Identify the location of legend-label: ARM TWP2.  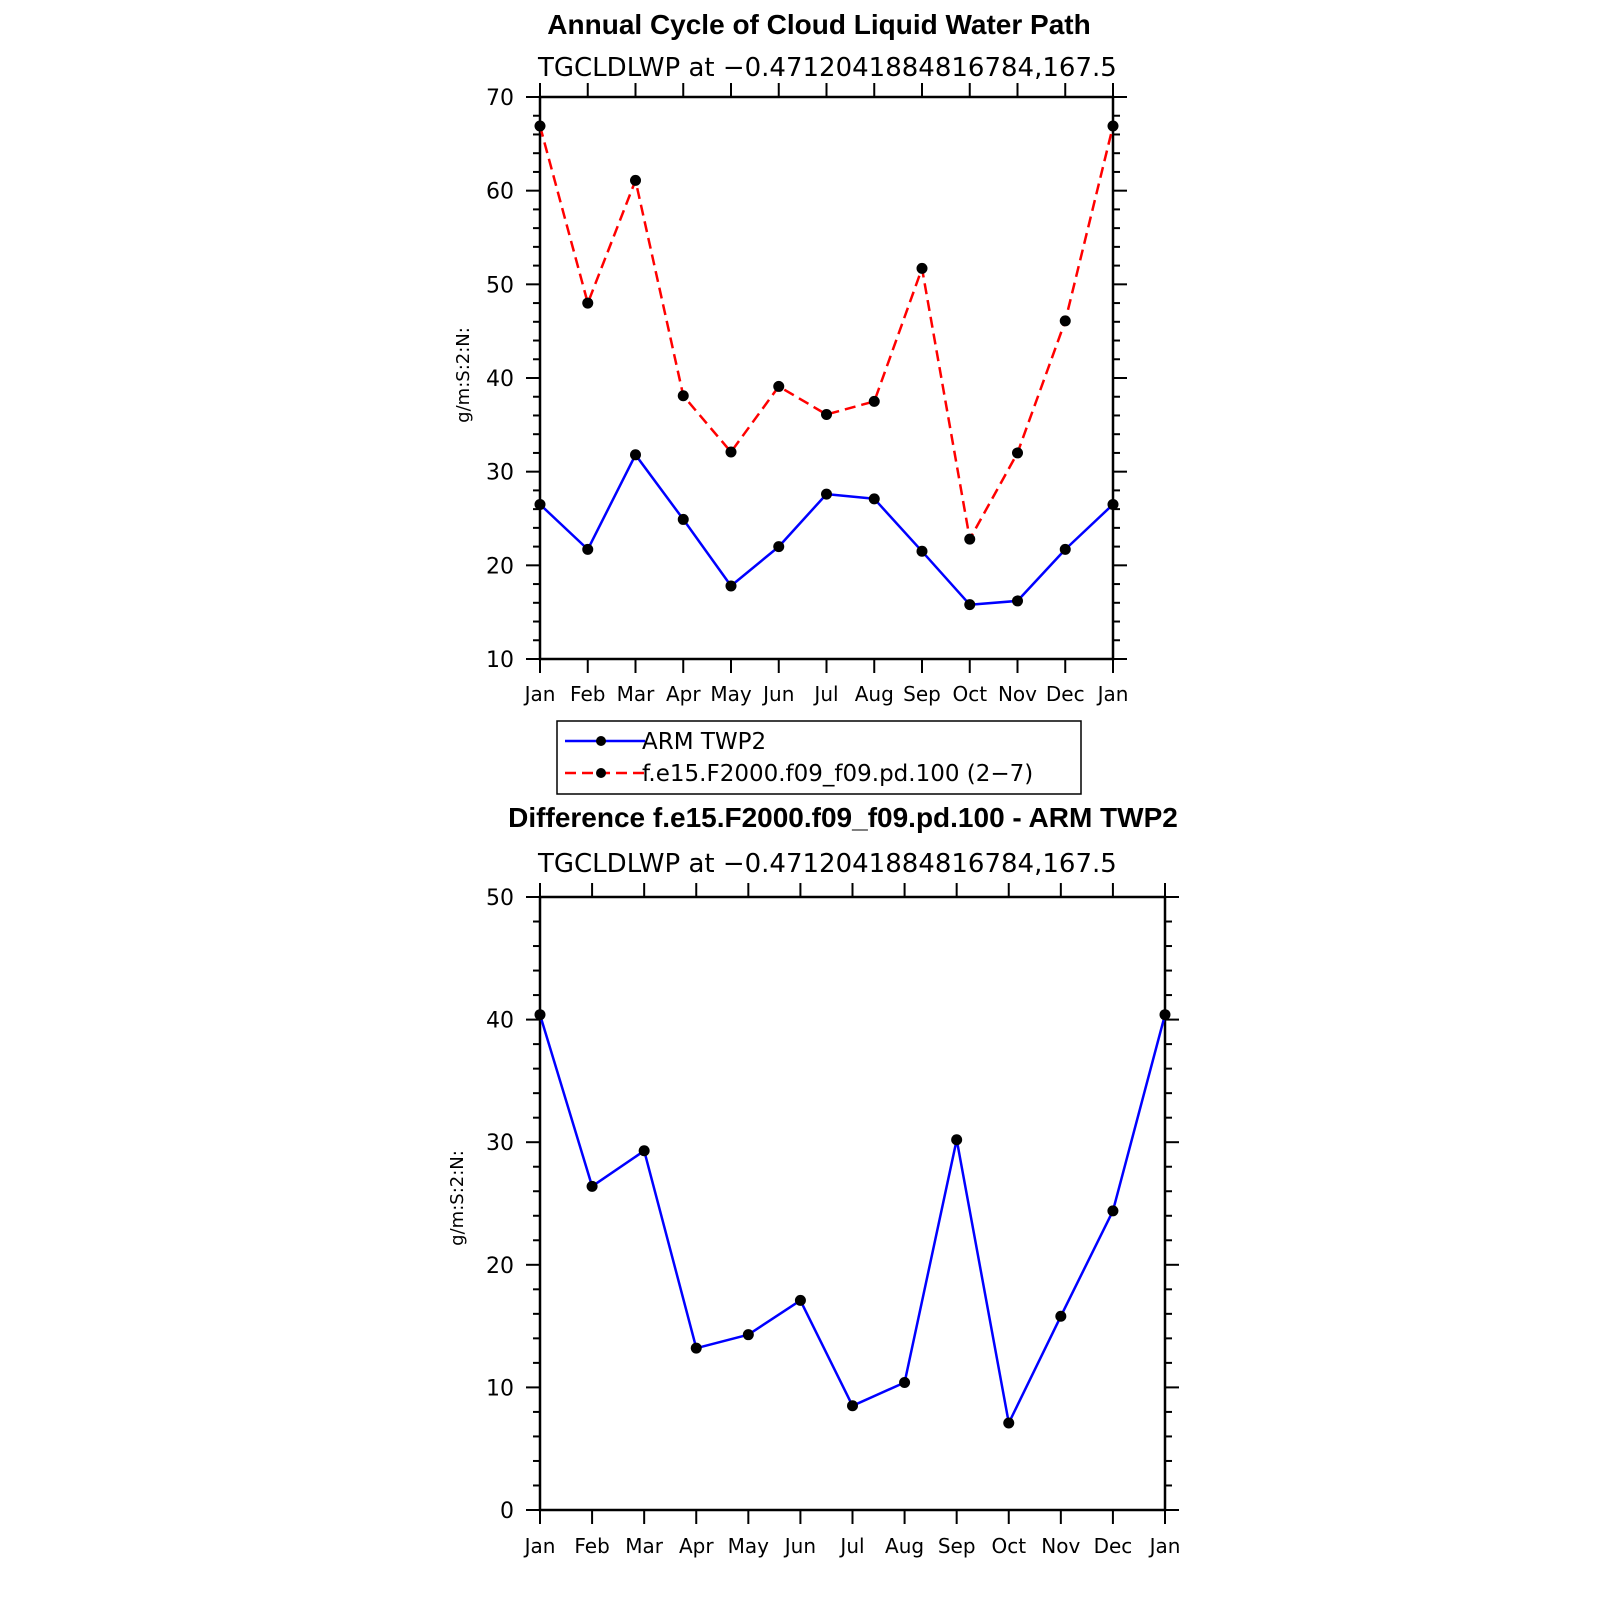
(704, 742).